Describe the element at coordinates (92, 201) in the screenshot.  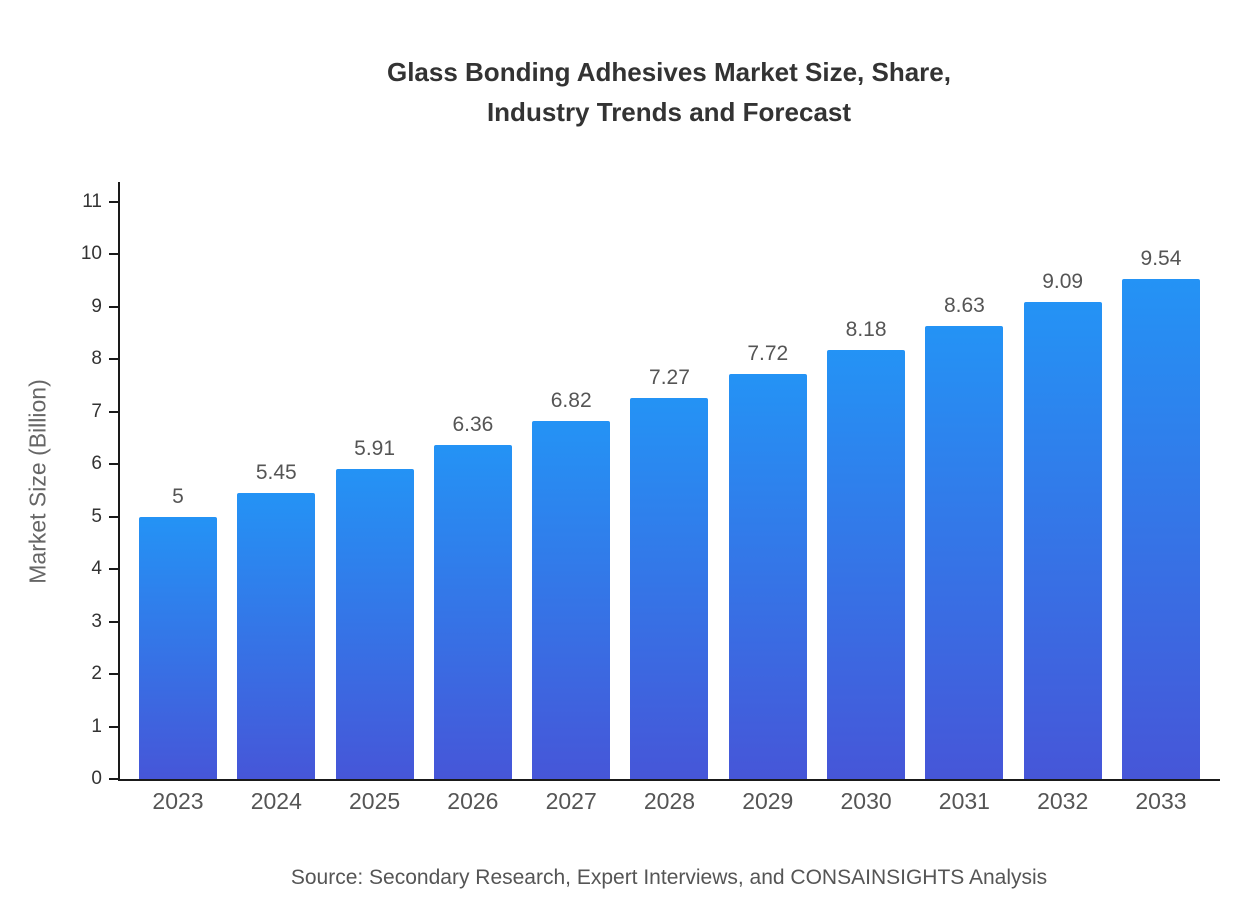
I see `y-tick-label: 11` at that location.